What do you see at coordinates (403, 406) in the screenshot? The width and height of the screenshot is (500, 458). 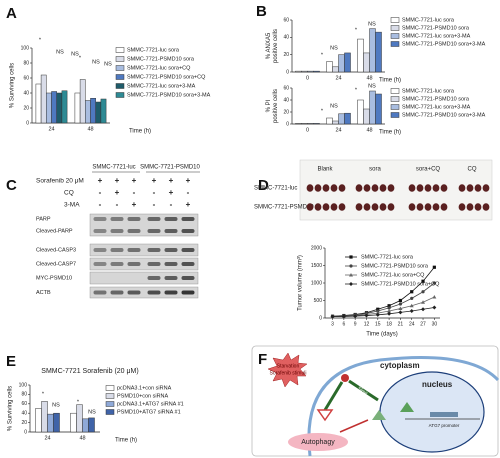 I see `cell-membrane` at bounding box center [403, 406].